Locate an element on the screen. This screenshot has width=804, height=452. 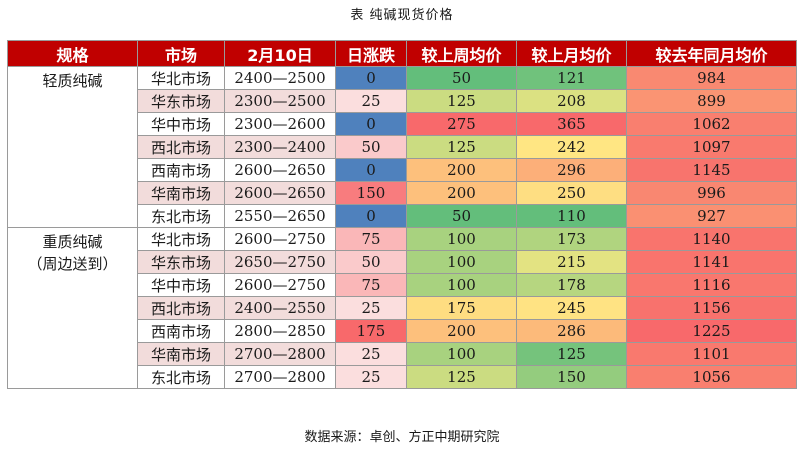
table-header: 规格 市场 2月10日 日涨跌 较上周均价 较上月均价 较去年同月均价 is located at coordinates (402, 53).